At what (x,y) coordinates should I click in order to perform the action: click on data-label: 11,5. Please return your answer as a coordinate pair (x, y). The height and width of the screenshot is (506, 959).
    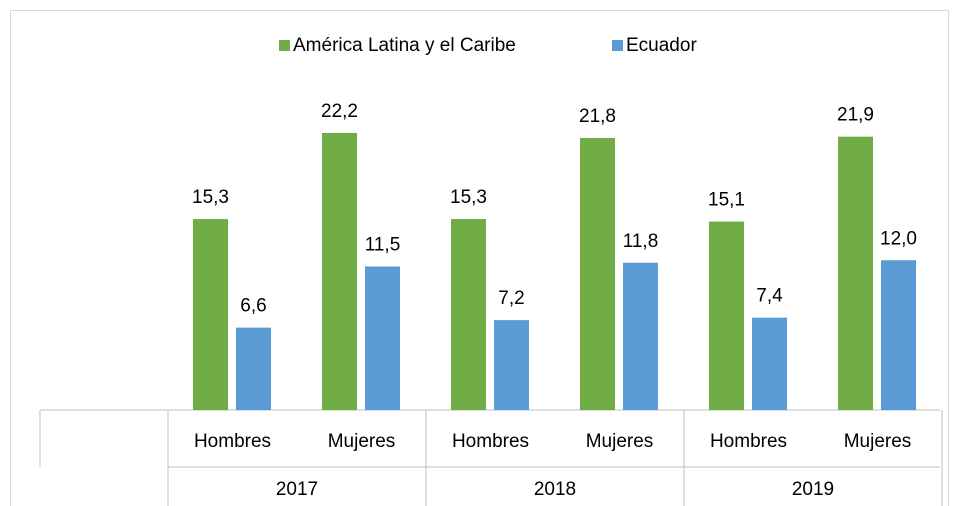
    Looking at the image, I should click on (383, 244).